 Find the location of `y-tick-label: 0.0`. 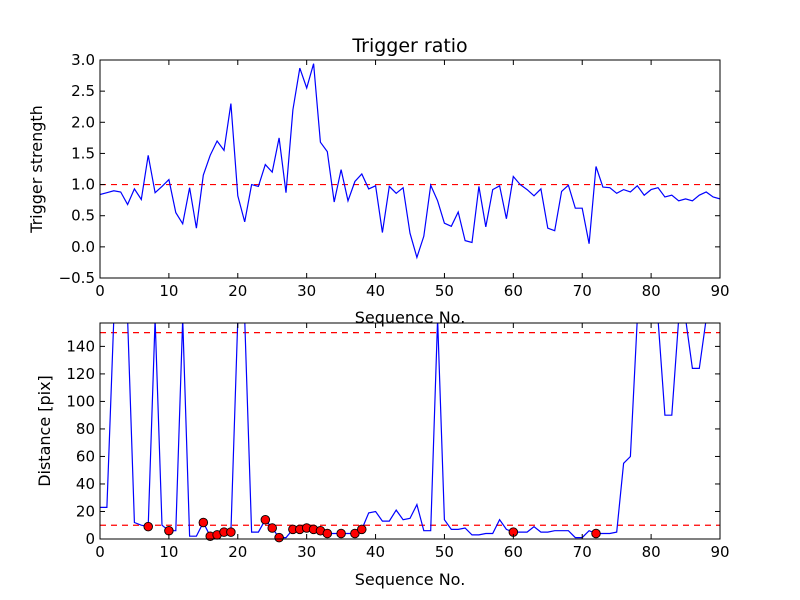

y-tick-label: 0.0 is located at coordinates (83, 247).